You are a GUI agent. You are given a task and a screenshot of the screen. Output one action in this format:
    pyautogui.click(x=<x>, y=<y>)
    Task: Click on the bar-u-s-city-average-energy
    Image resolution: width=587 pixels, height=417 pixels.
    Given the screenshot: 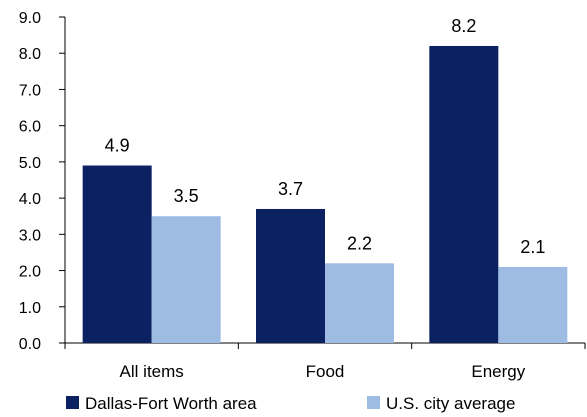 What is the action you would take?
    pyautogui.click(x=533, y=304)
    